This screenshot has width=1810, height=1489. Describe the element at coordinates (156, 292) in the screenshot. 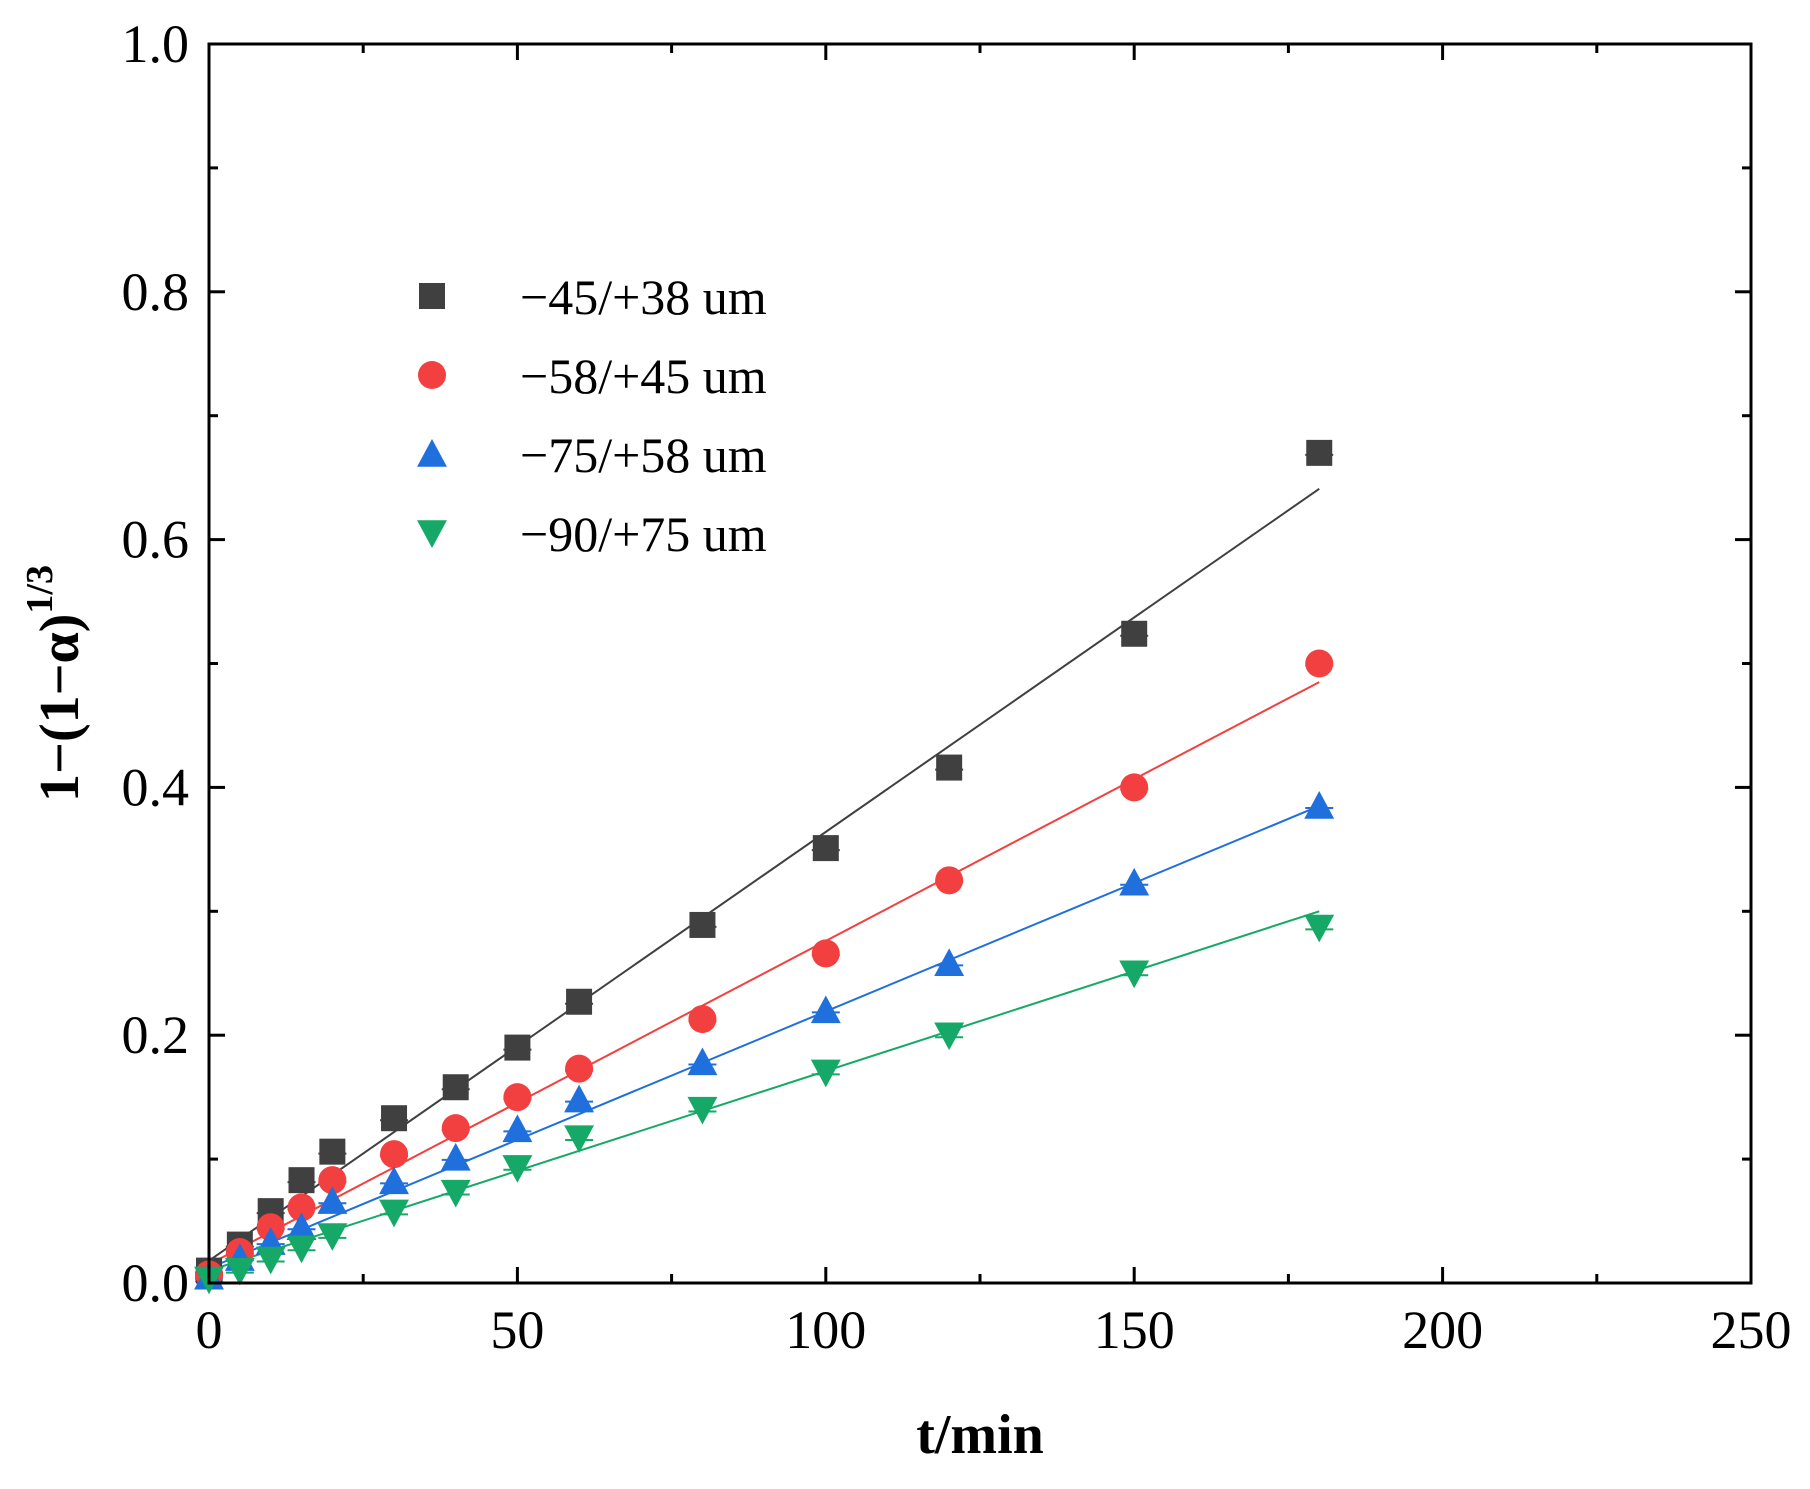

I see `y-tick-label: 0.8` at that location.